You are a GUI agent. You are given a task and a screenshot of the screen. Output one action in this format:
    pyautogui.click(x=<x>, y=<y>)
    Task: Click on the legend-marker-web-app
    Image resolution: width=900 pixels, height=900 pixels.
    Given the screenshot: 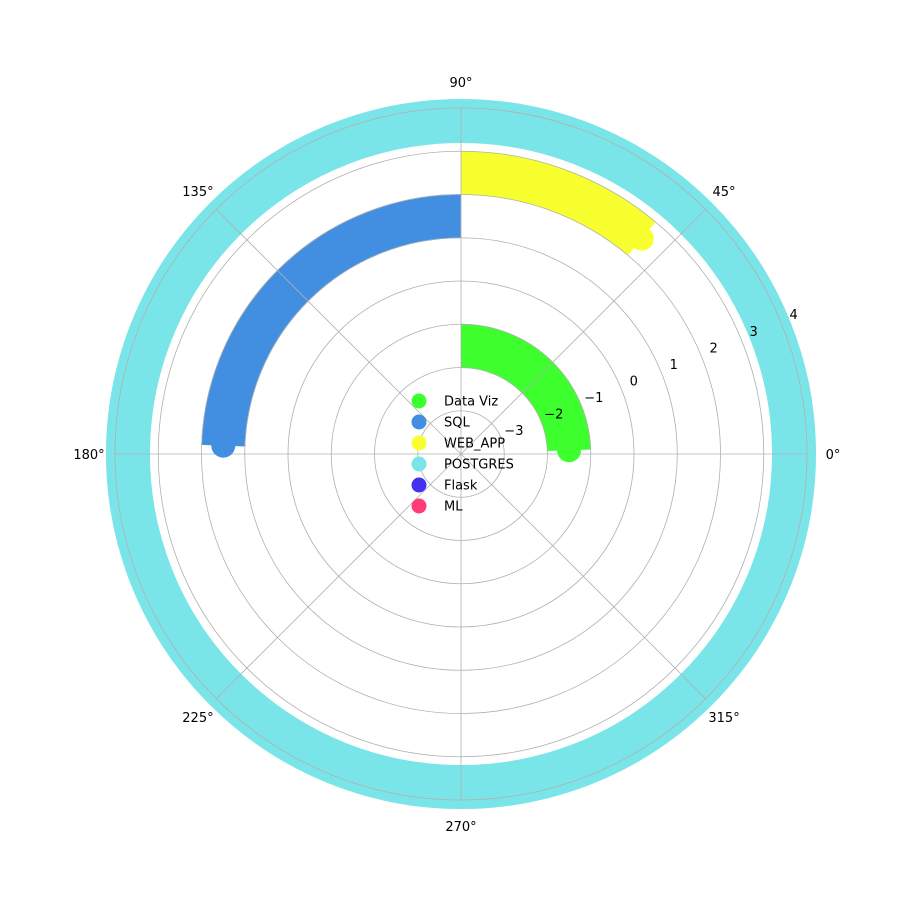 What is the action you would take?
    pyautogui.click(x=419, y=443)
    